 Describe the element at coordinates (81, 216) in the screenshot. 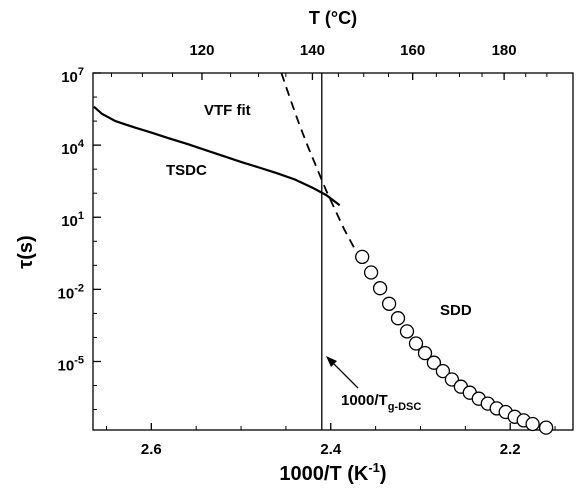

I see `y-tick-exponent: 1` at that location.